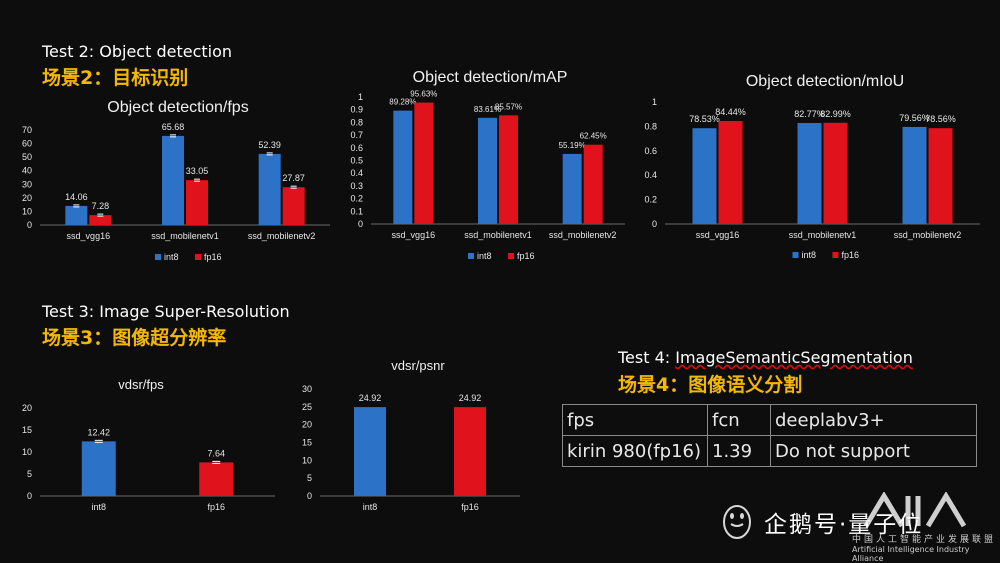 The height and width of the screenshot is (563, 1000). Describe the element at coordinates (197, 171) in the screenshot. I see `data-label: 33.05` at that location.